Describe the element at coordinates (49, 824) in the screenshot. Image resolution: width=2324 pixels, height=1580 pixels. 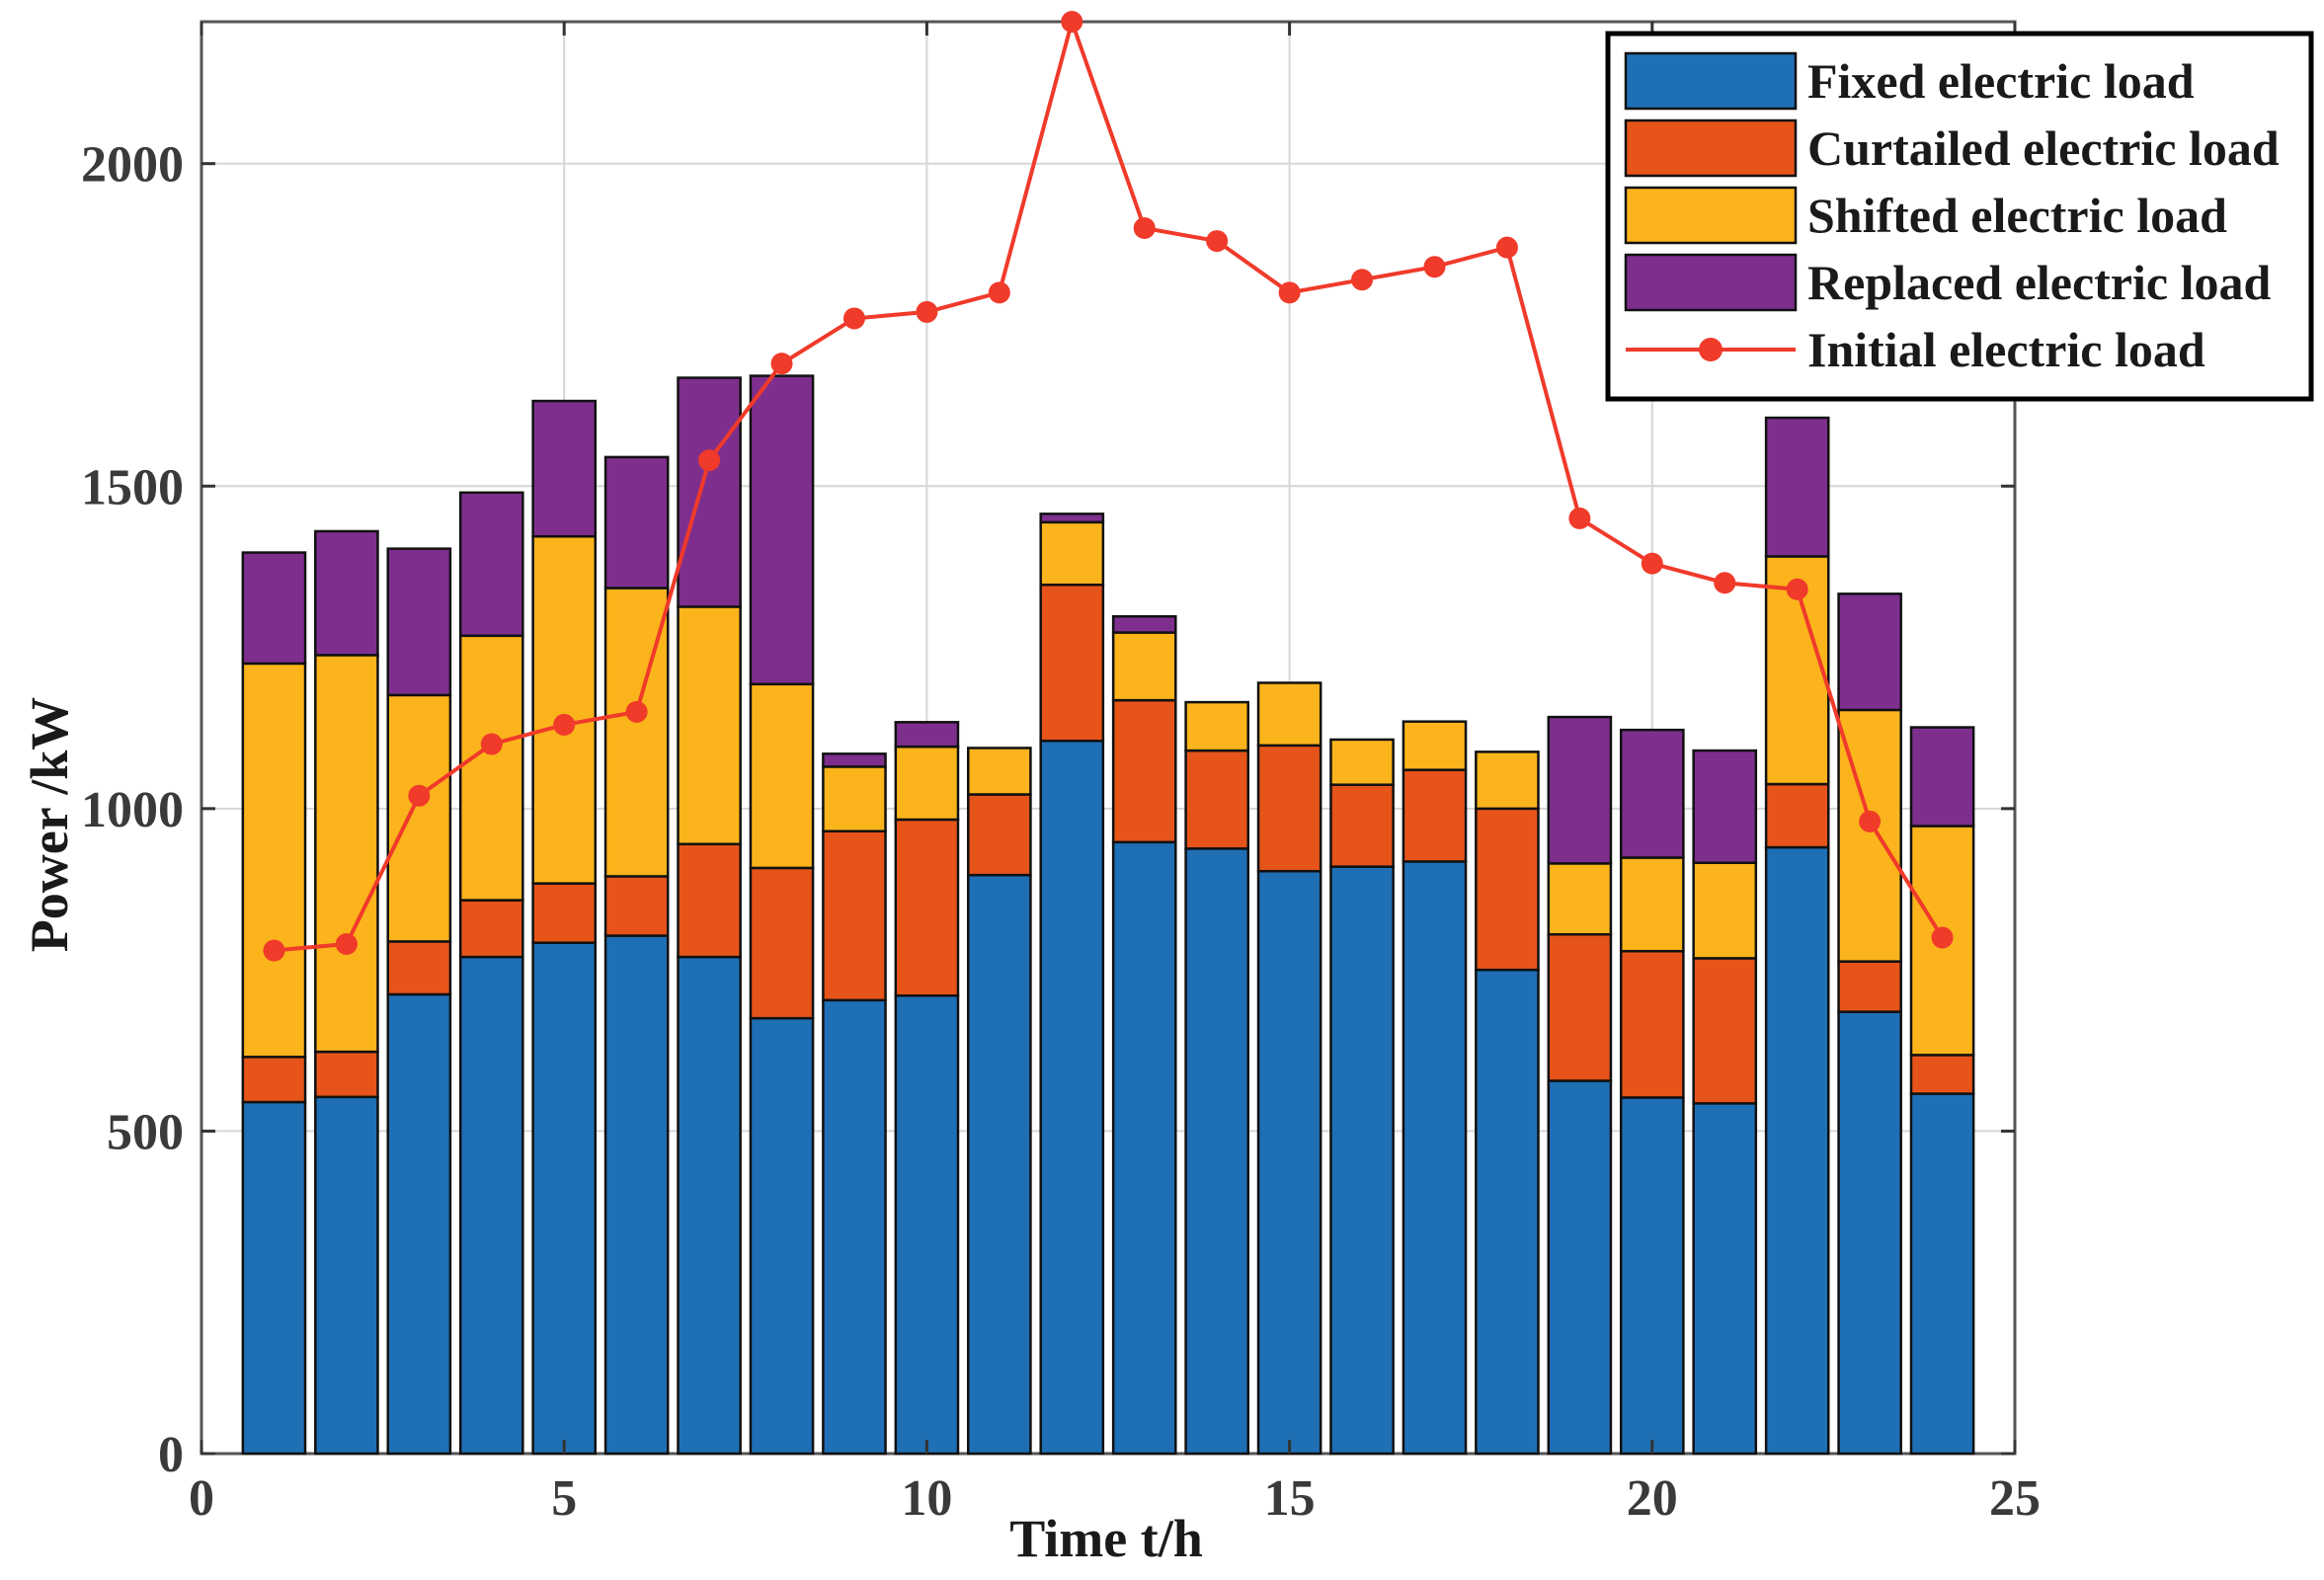
I see `y-axis-title: Power /kW` at that location.